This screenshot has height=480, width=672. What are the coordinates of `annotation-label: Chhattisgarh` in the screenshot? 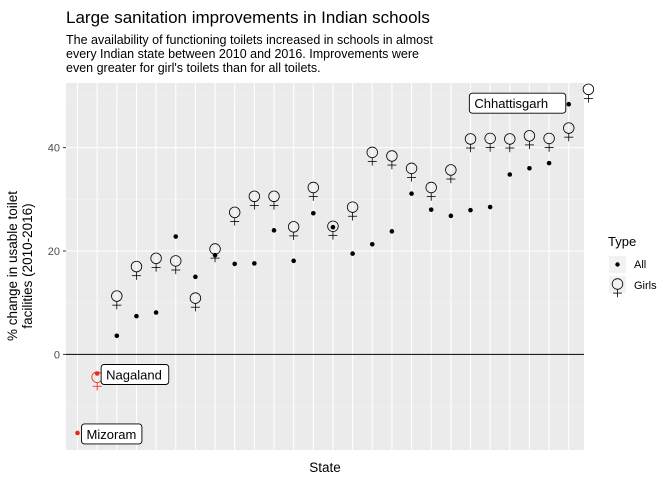 It's located at (511, 103).